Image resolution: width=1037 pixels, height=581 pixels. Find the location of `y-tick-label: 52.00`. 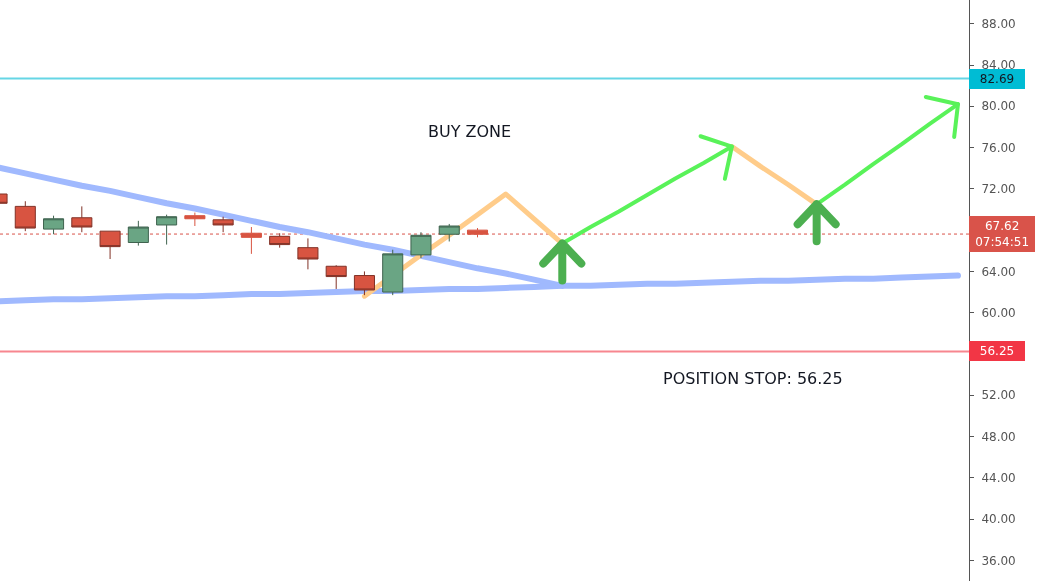

y-tick-label: 52.00 is located at coordinates (998, 395).